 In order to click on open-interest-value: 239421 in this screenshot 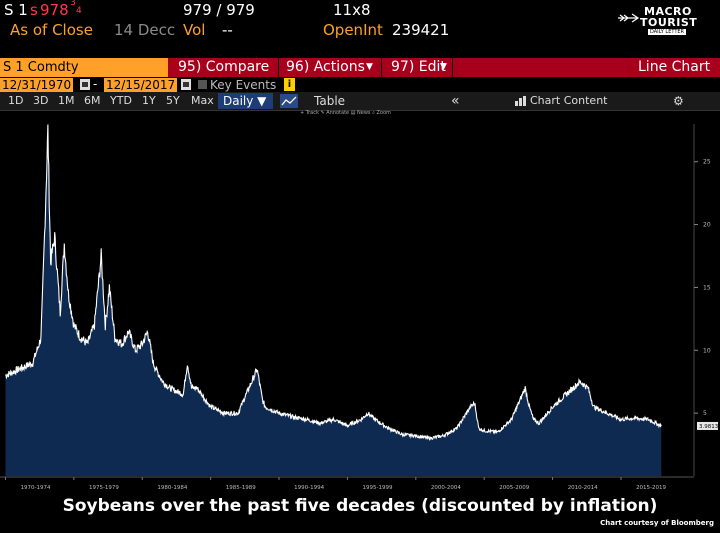, I will do `click(421, 30)`.